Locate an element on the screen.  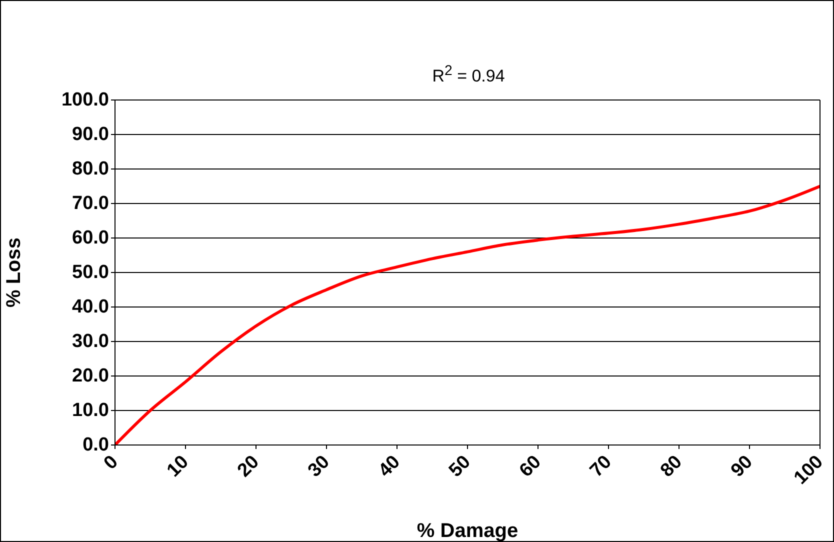
y-axis-title: % Loss is located at coordinates (14, 272).